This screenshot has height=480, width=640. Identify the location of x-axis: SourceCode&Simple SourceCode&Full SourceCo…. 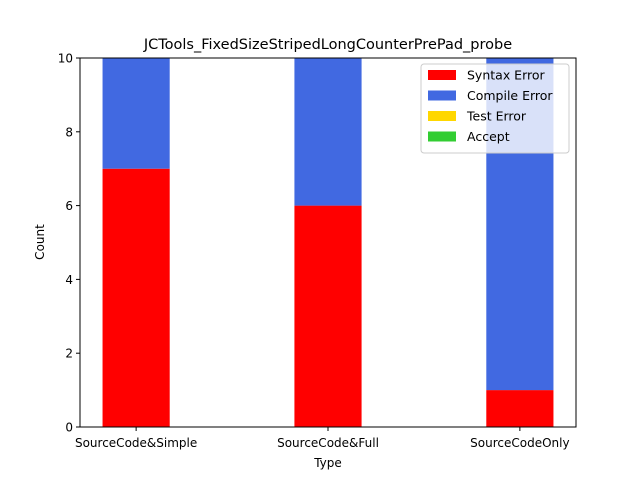
(322, 438).